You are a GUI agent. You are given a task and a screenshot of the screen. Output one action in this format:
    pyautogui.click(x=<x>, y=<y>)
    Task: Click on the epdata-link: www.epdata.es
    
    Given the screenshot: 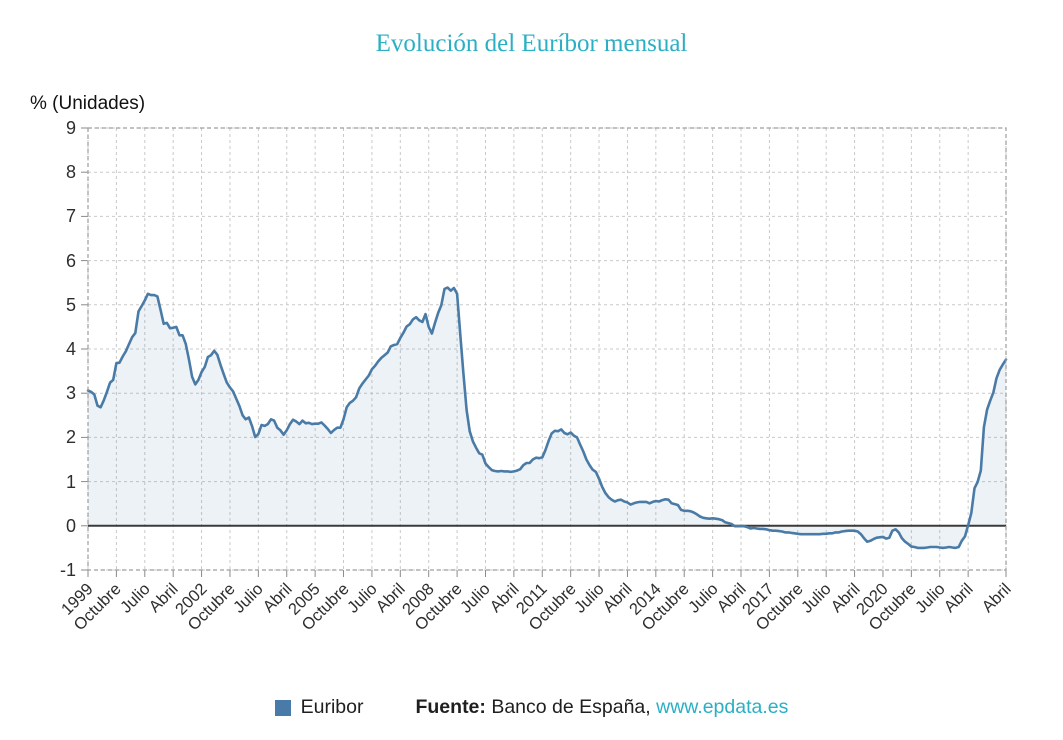 What is the action you would take?
    pyautogui.click(x=722, y=707)
    